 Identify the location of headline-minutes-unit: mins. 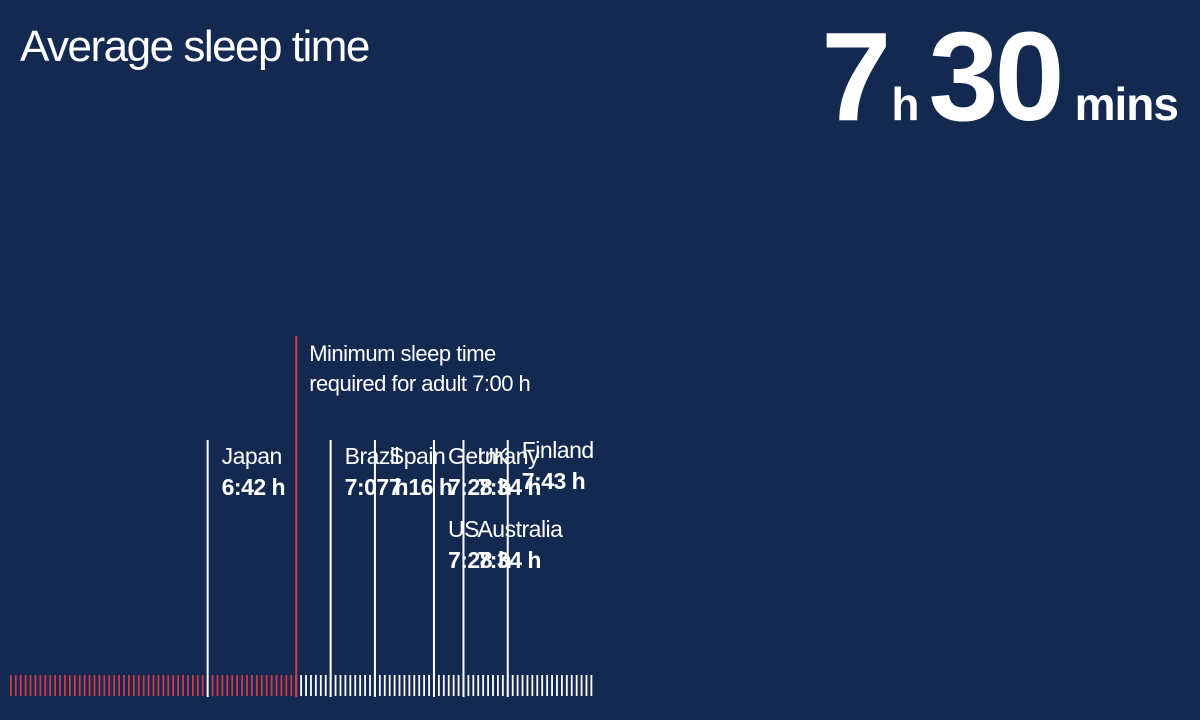
(1126, 104).